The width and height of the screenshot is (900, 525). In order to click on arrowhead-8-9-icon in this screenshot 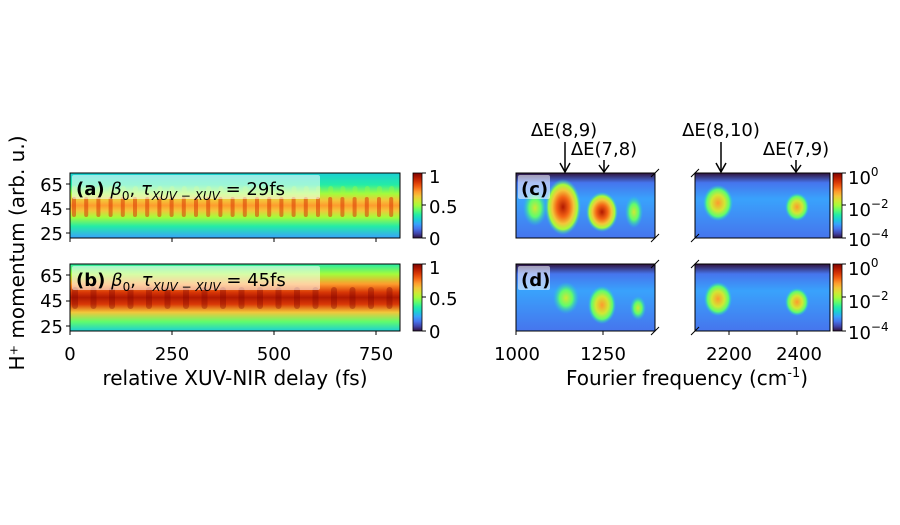, I will do `click(565, 168)`.